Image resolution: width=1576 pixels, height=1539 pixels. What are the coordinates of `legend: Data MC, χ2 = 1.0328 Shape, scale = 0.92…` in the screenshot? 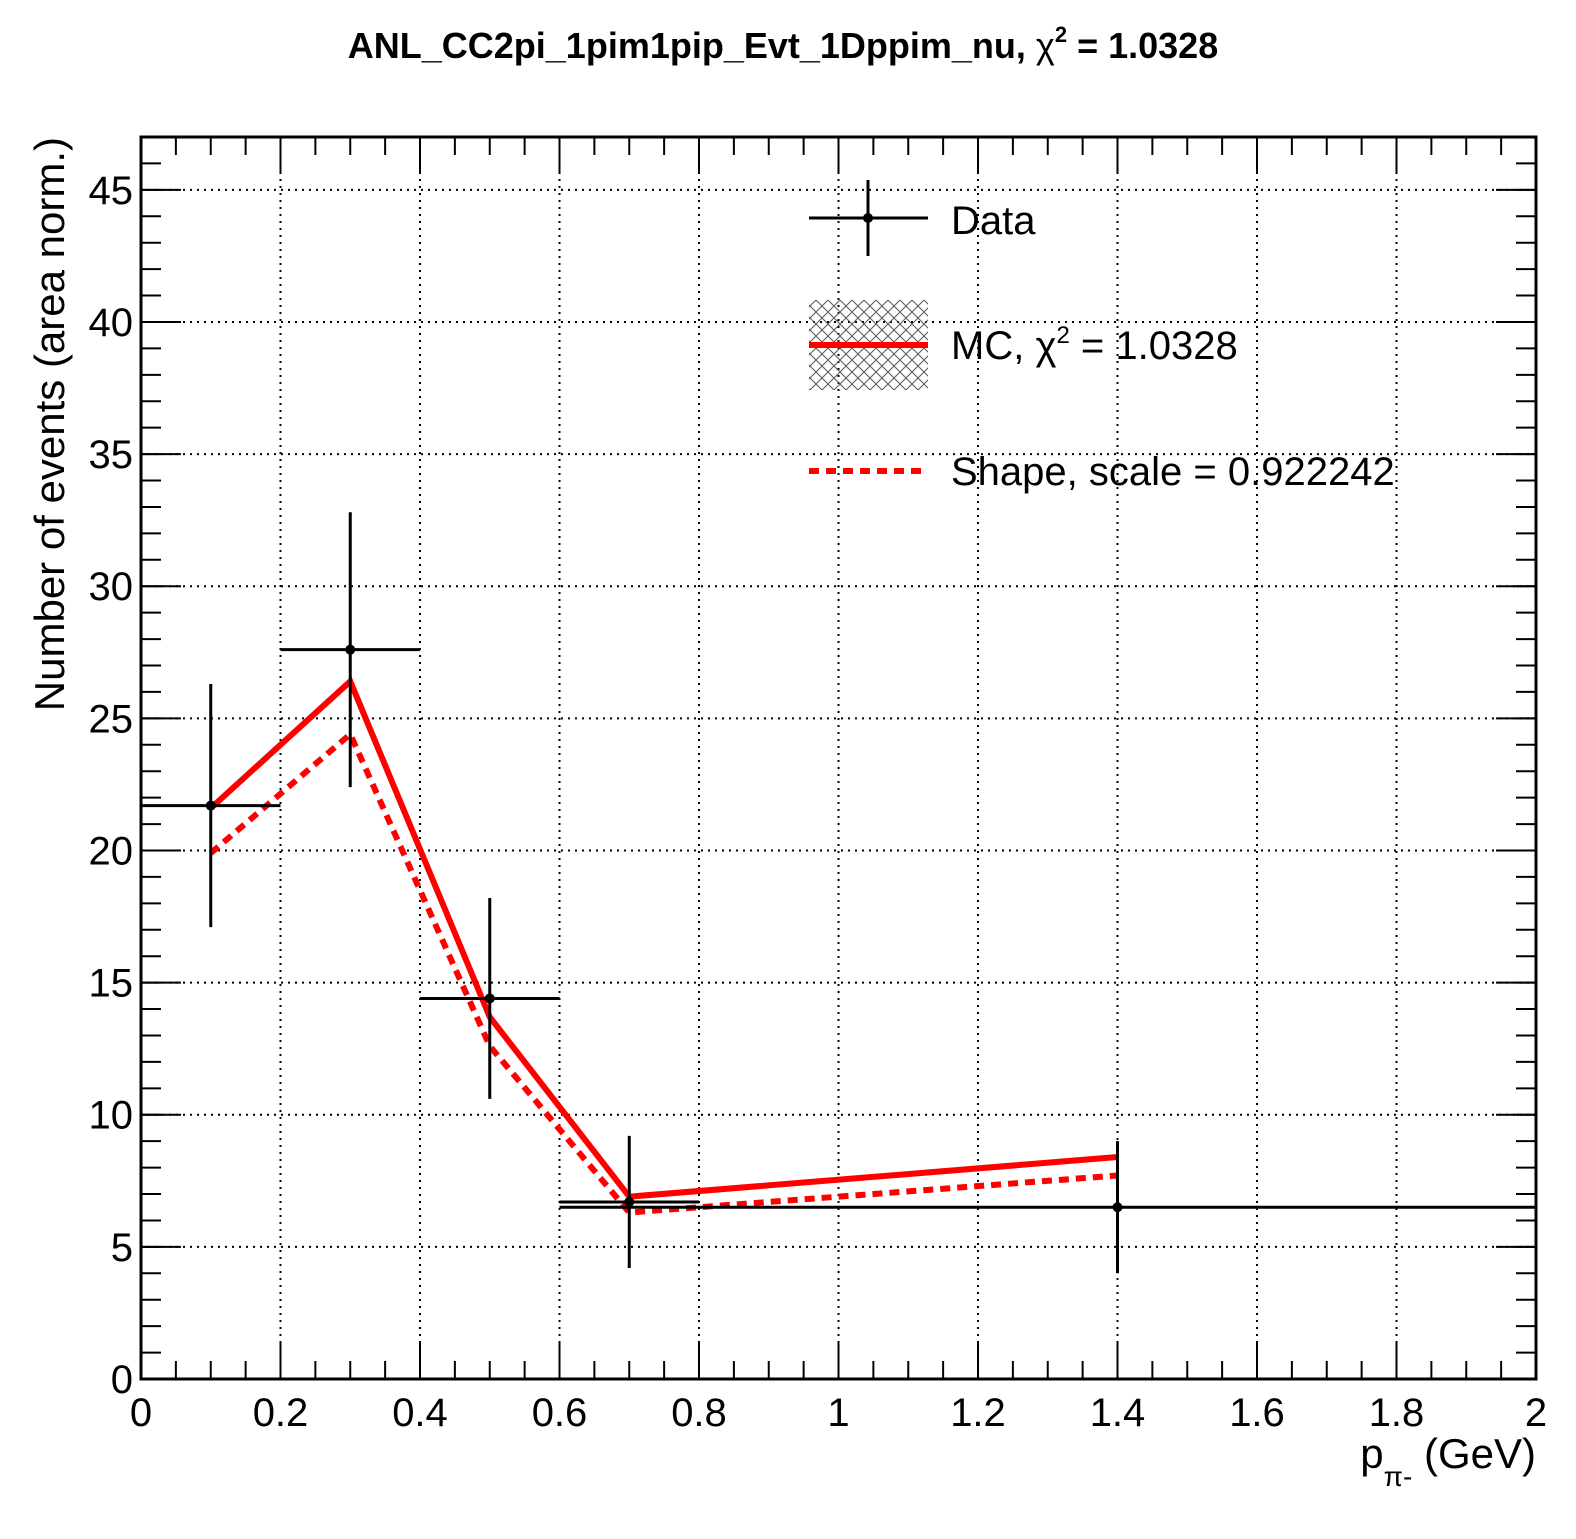 It's located at (1102, 337).